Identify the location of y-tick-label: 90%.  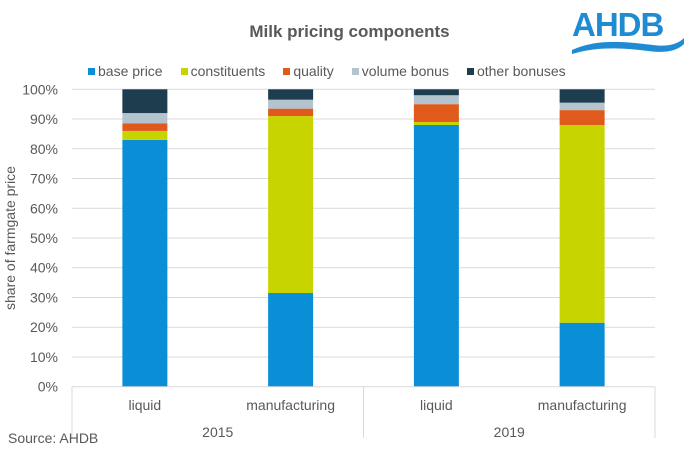
(44, 119).